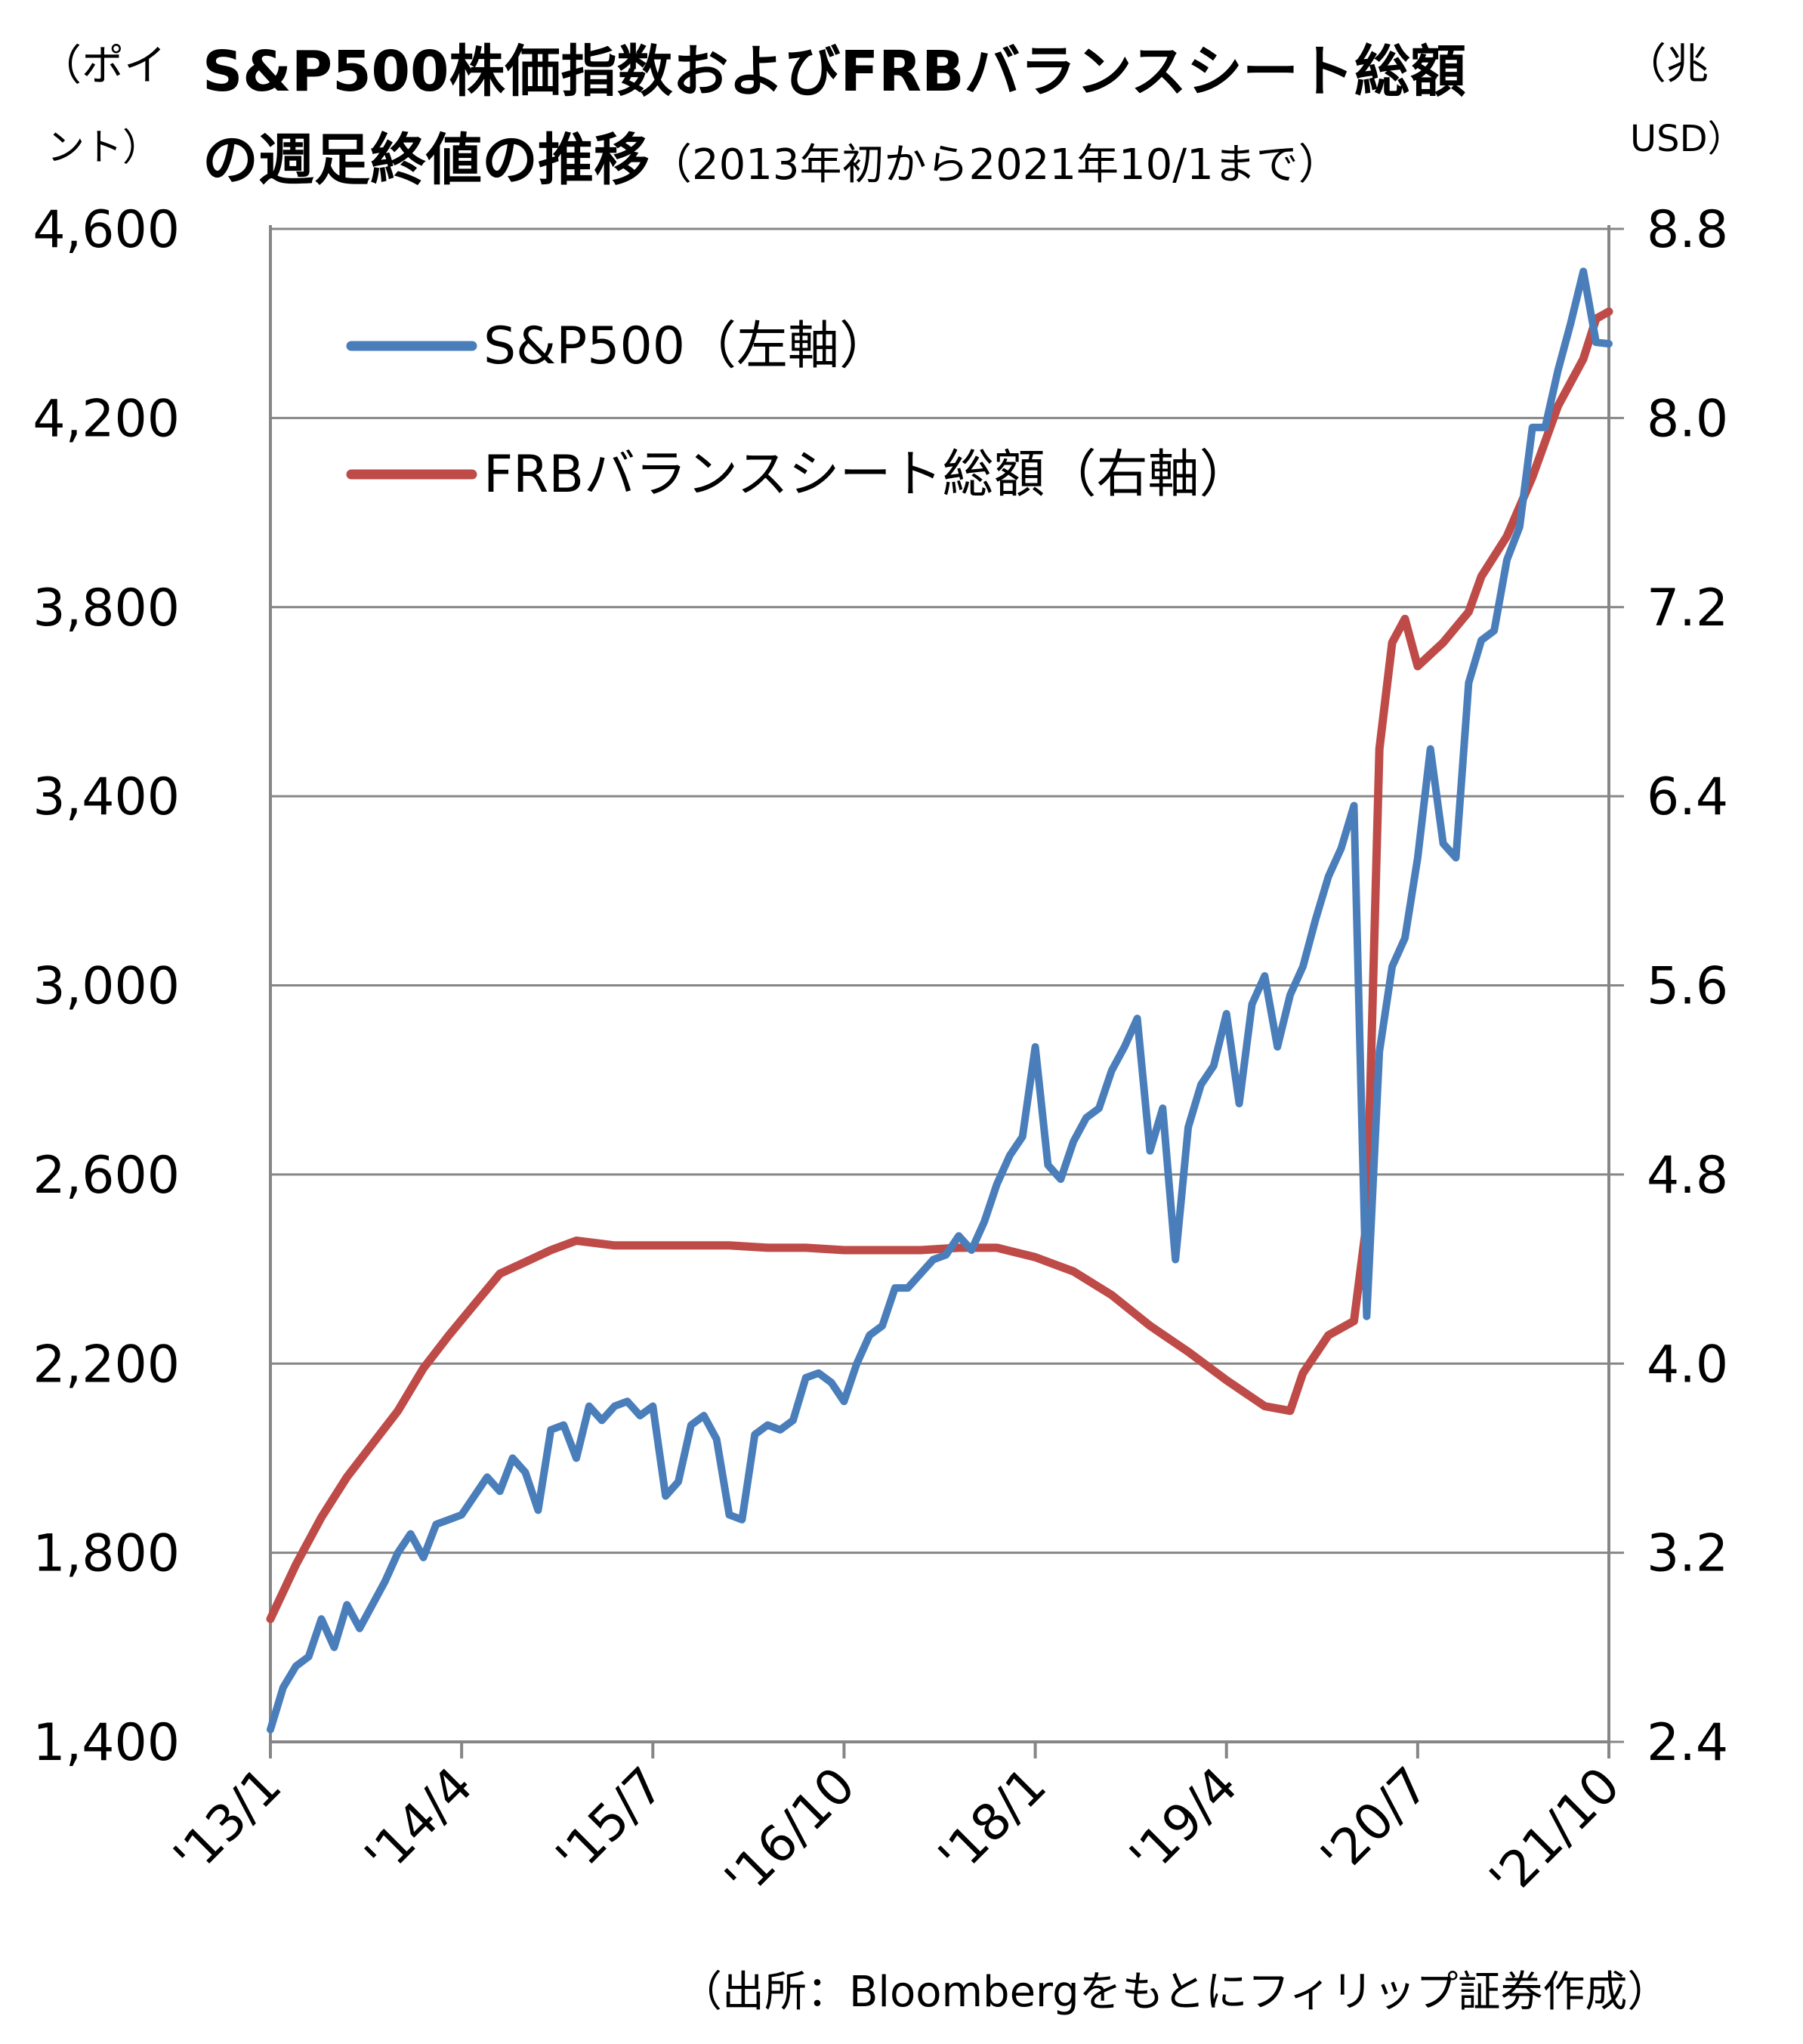 The width and height of the screenshot is (1803, 2044). Describe the element at coordinates (103, 147) in the screenshot. I see `left-unit-label-line2: ント）` at that location.